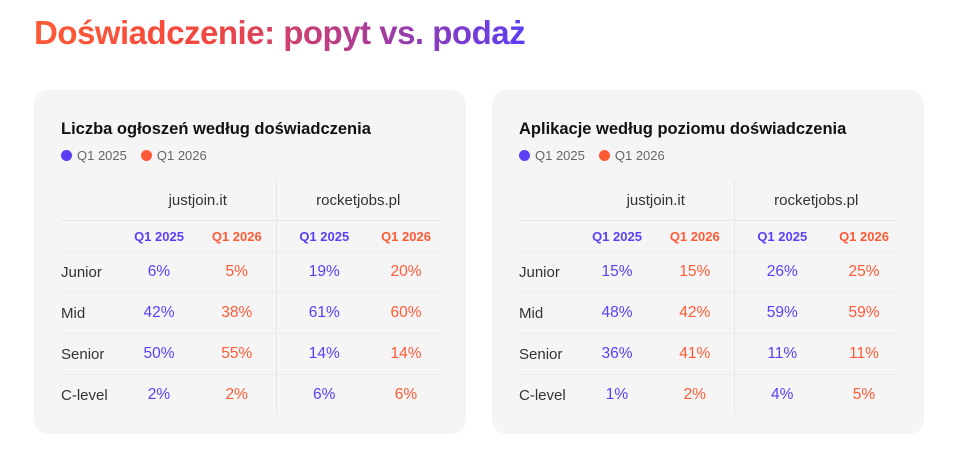  I want to click on table-row: Junior 6% 5% 19% 20%, so click(250, 272).